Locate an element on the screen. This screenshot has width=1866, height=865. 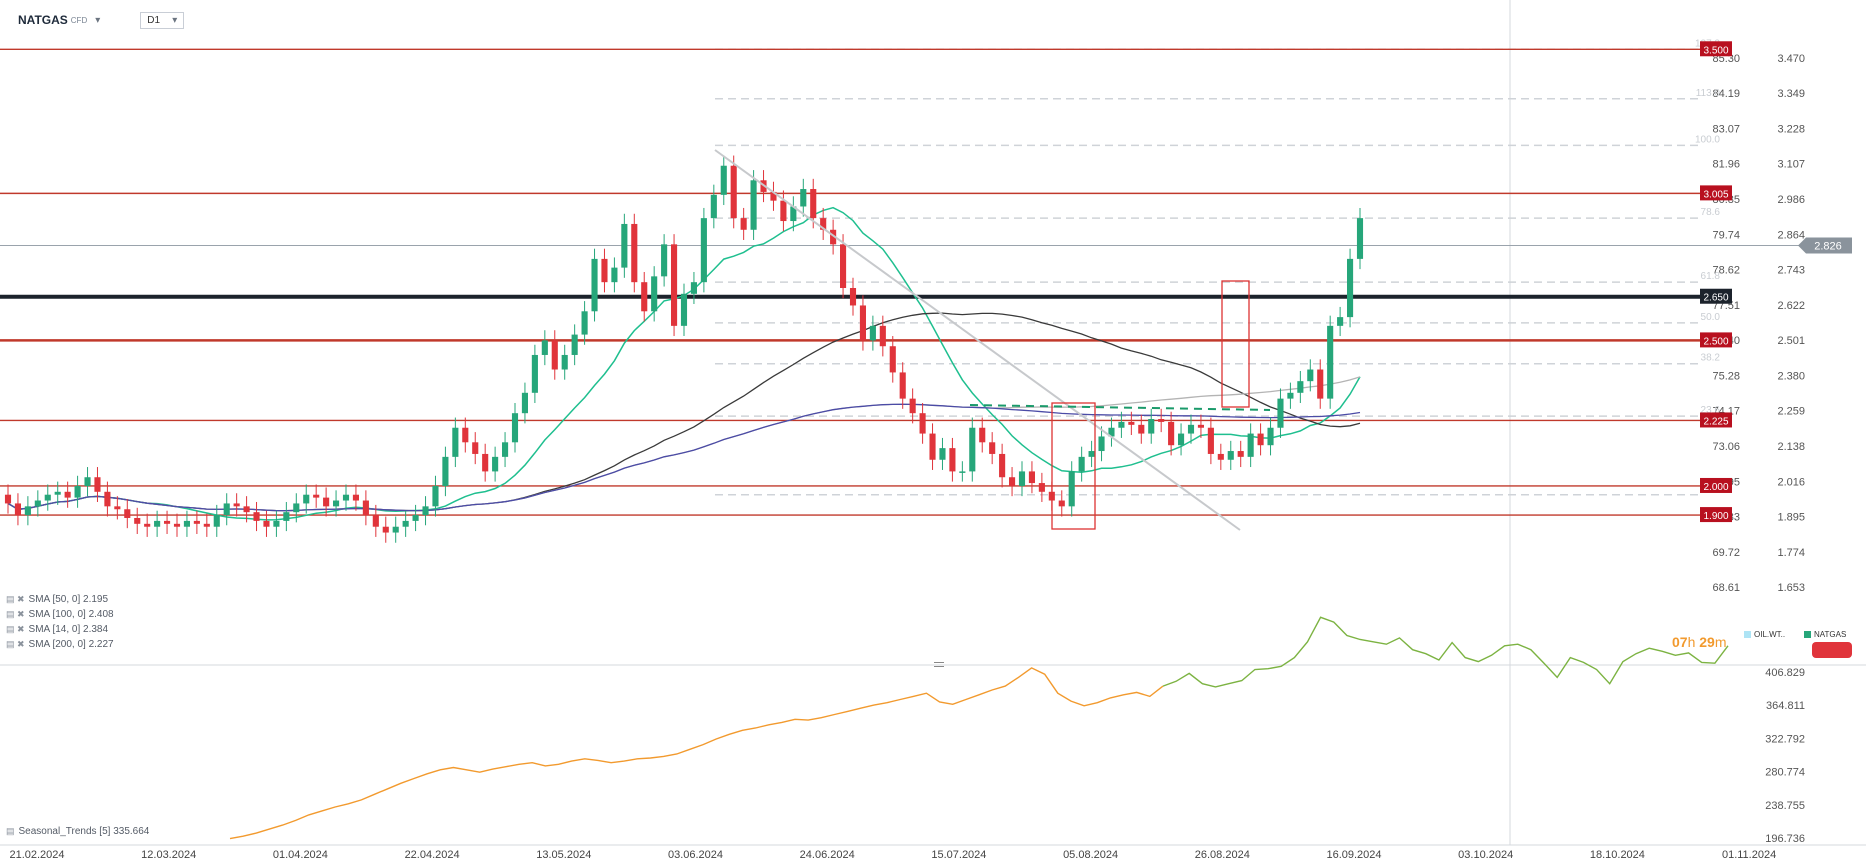
x-tick-label: 16.09.2024 is located at coordinates (1353, 855).